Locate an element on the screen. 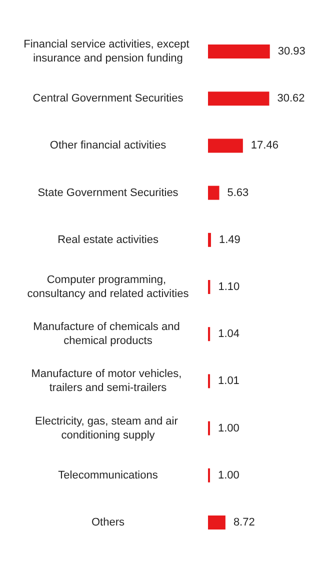  data-label: 30.93 is located at coordinates (292, 52).